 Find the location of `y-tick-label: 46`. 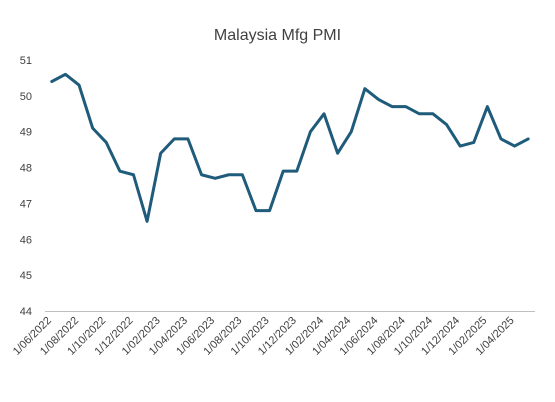

y-tick-label: 46 is located at coordinates (26, 240).